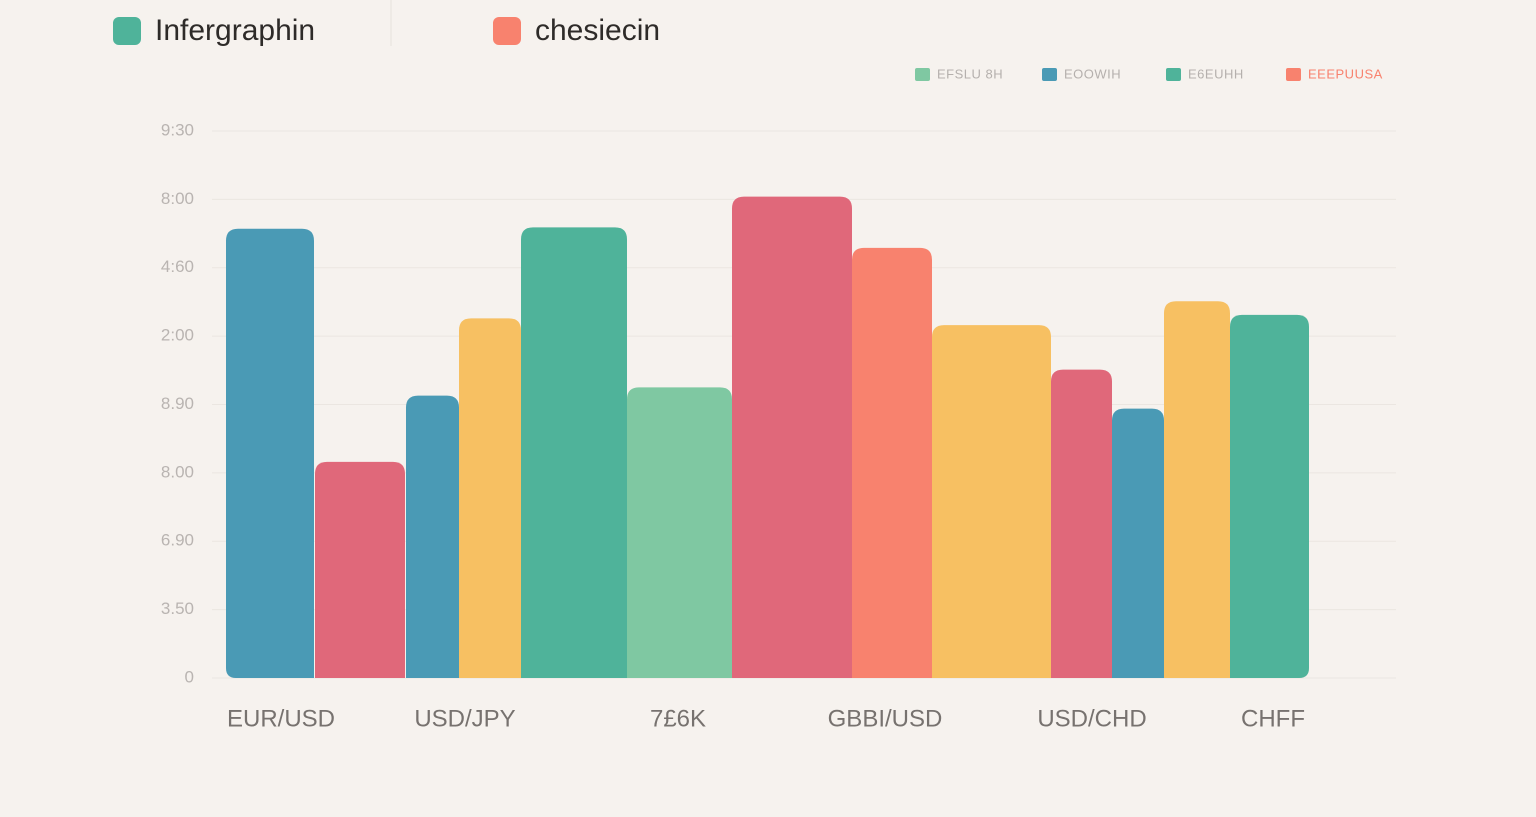  I want to click on y-tick-label: 9:30, so click(177, 129).